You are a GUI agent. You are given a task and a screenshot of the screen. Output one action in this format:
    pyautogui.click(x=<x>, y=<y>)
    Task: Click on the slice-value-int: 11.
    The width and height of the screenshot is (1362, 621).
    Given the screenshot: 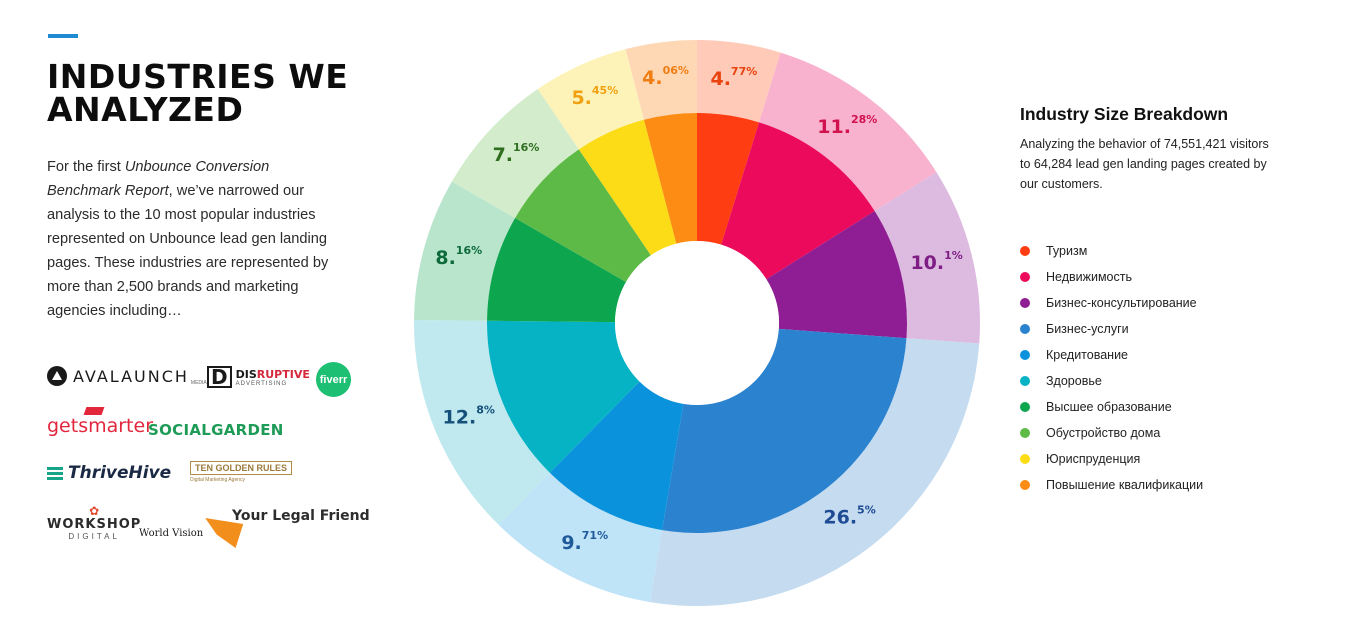 What is the action you would take?
    pyautogui.click(x=834, y=126)
    